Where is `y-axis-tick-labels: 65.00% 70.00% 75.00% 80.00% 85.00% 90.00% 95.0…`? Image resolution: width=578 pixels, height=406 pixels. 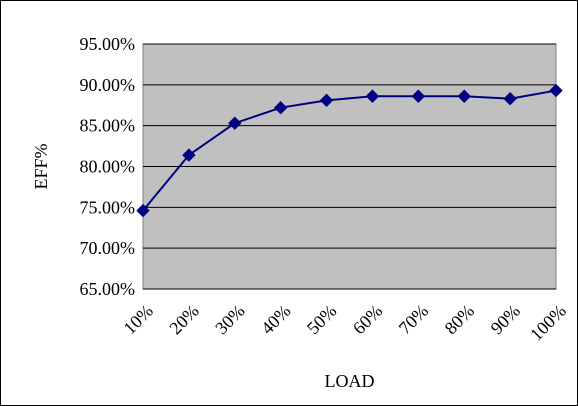 y-axis-tick-labels: 65.00% 70.00% 75.00% 80.00% 85.00% 90.00% 95.0… is located at coordinates (108, 166).